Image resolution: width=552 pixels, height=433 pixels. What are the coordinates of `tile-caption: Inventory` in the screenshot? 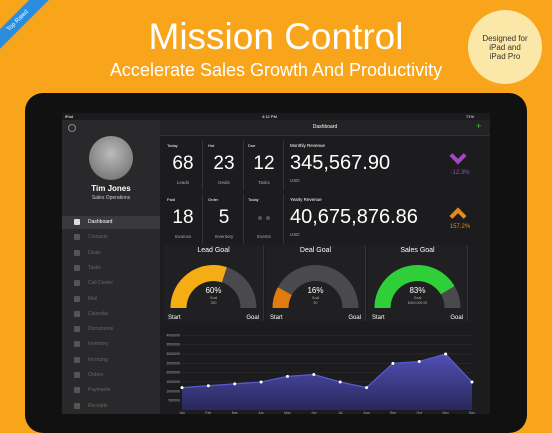 It's located at (224, 236).